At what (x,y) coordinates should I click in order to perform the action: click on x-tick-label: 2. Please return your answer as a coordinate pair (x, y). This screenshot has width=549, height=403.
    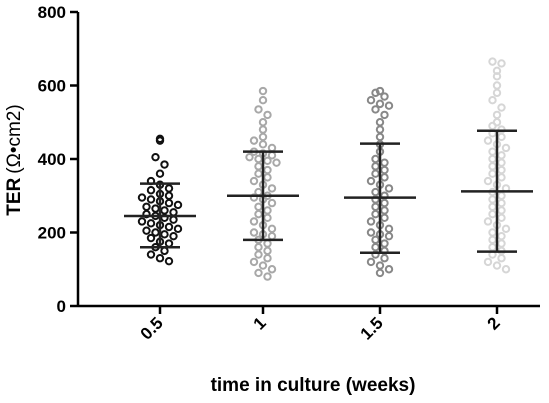
    Looking at the image, I should click on (494, 323).